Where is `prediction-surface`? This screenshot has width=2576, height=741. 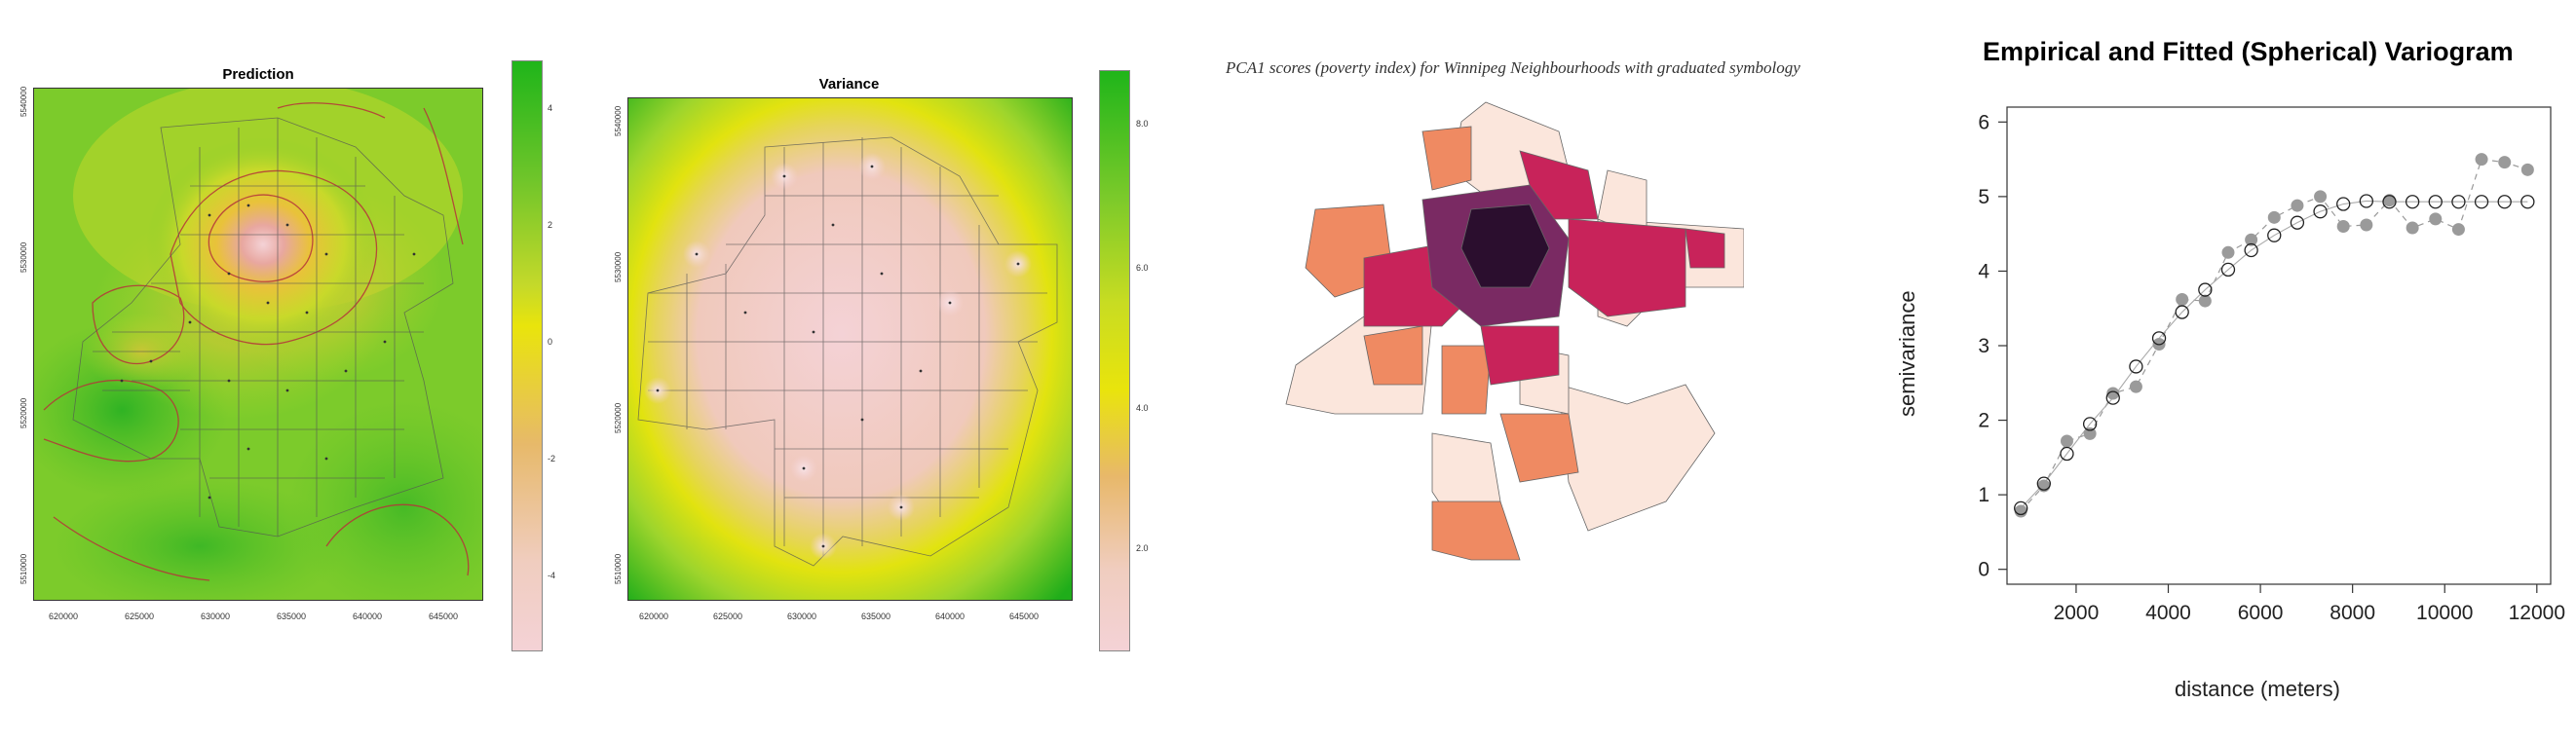 prediction-surface is located at coordinates (258, 345).